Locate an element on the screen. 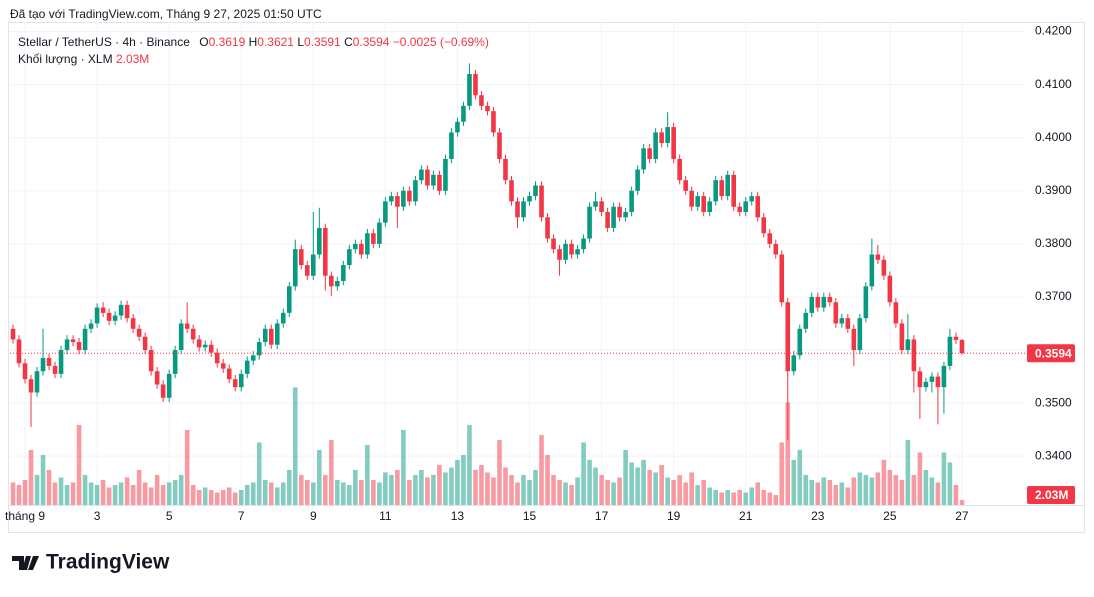 This screenshot has height=597, width=1094. volume-label-box is located at coordinates (1051, 495).